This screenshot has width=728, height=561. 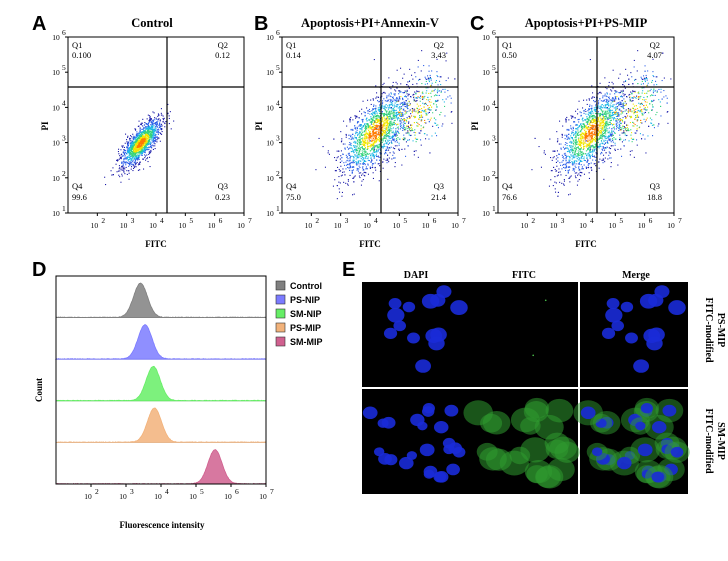 I want to click on x-tick-label: 10, so click(x=367, y=225).